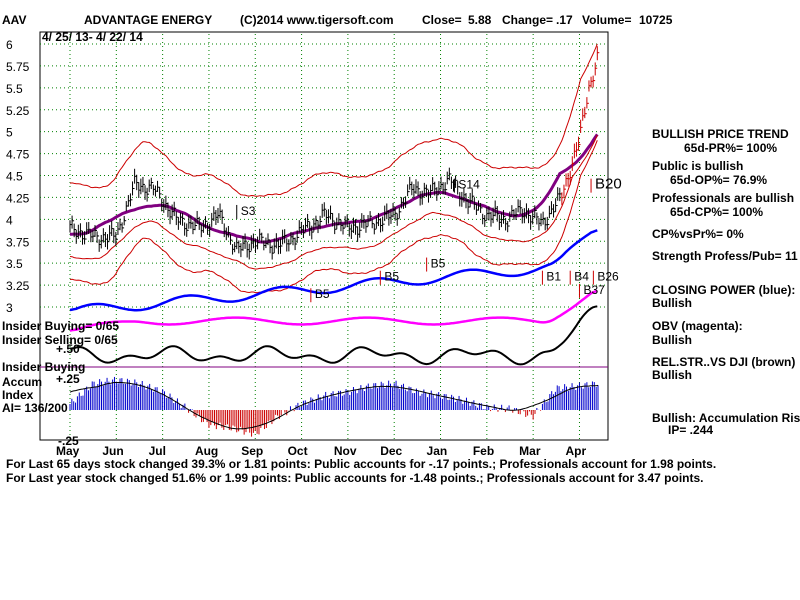 The width and height of the screenshot is (800, 600). Describe the element at coordinates (483, 451) in the screenshot. I see `x-tick-label: Feb` at that location.